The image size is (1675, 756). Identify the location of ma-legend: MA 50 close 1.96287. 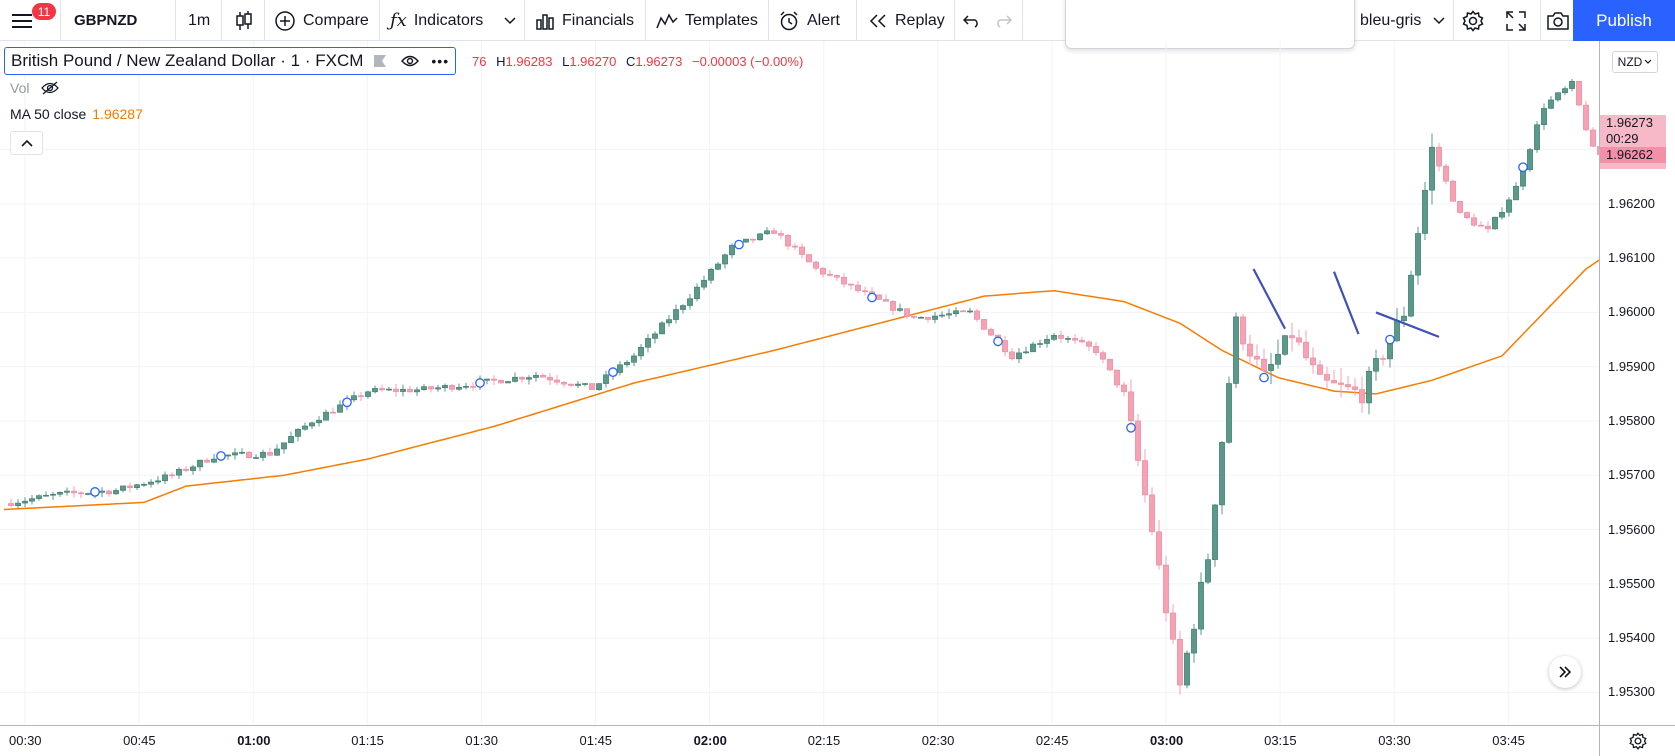
(76, 114).